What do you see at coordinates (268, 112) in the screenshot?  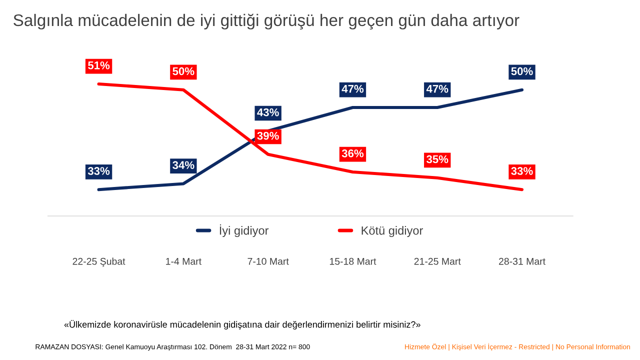 I see `data-label: 43%` at bounding box center [268, 112].